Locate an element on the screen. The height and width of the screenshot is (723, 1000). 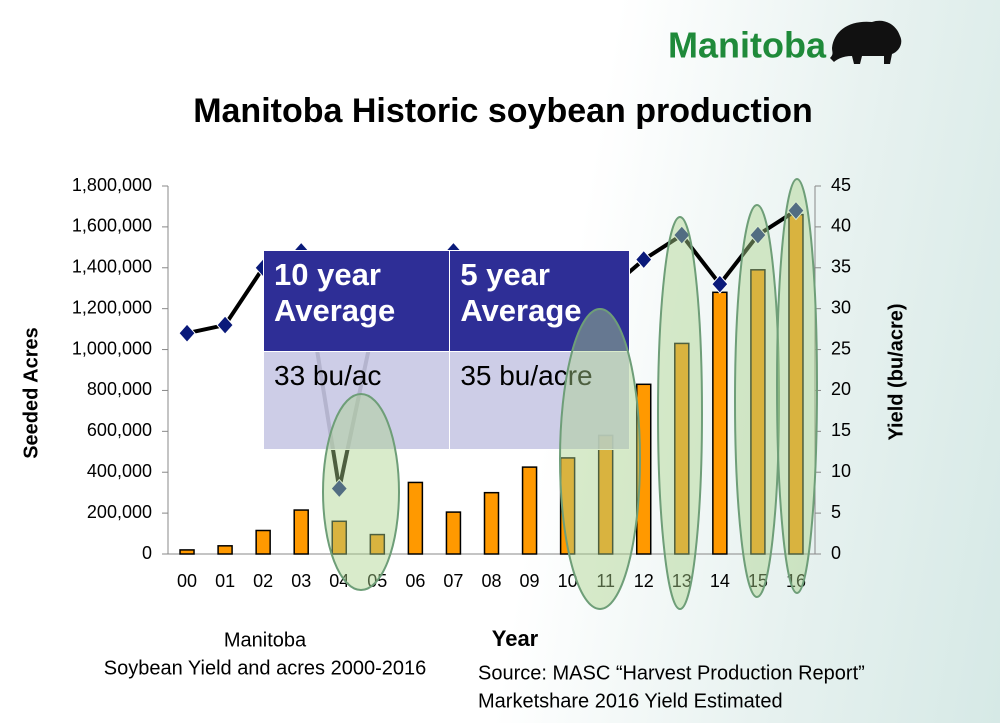
x-tick-label: 09 is located at coordinates (530, 581).